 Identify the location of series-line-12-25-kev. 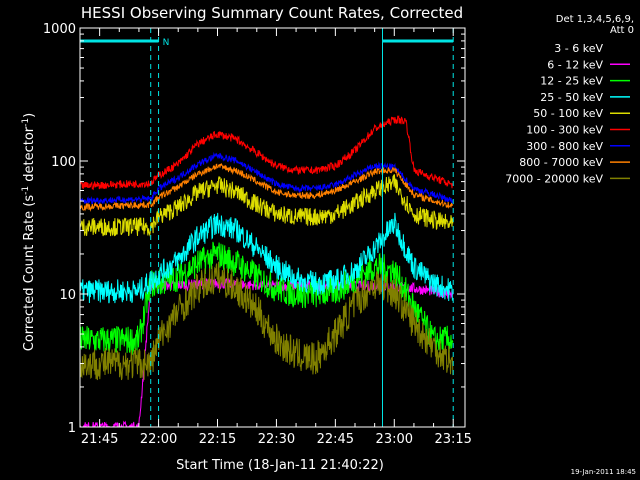
(267, 298).